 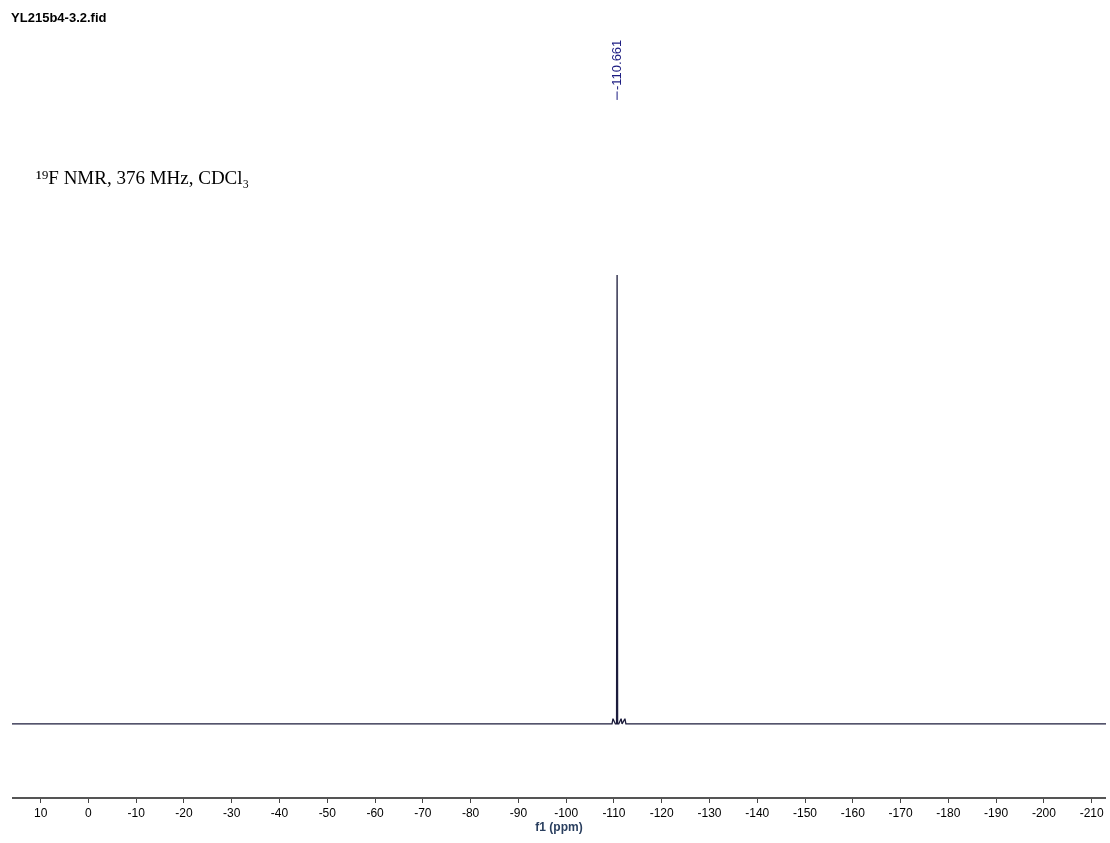 I want to click on chart-title: YL215b4-3.2.fid, so click(x=59, y=17).